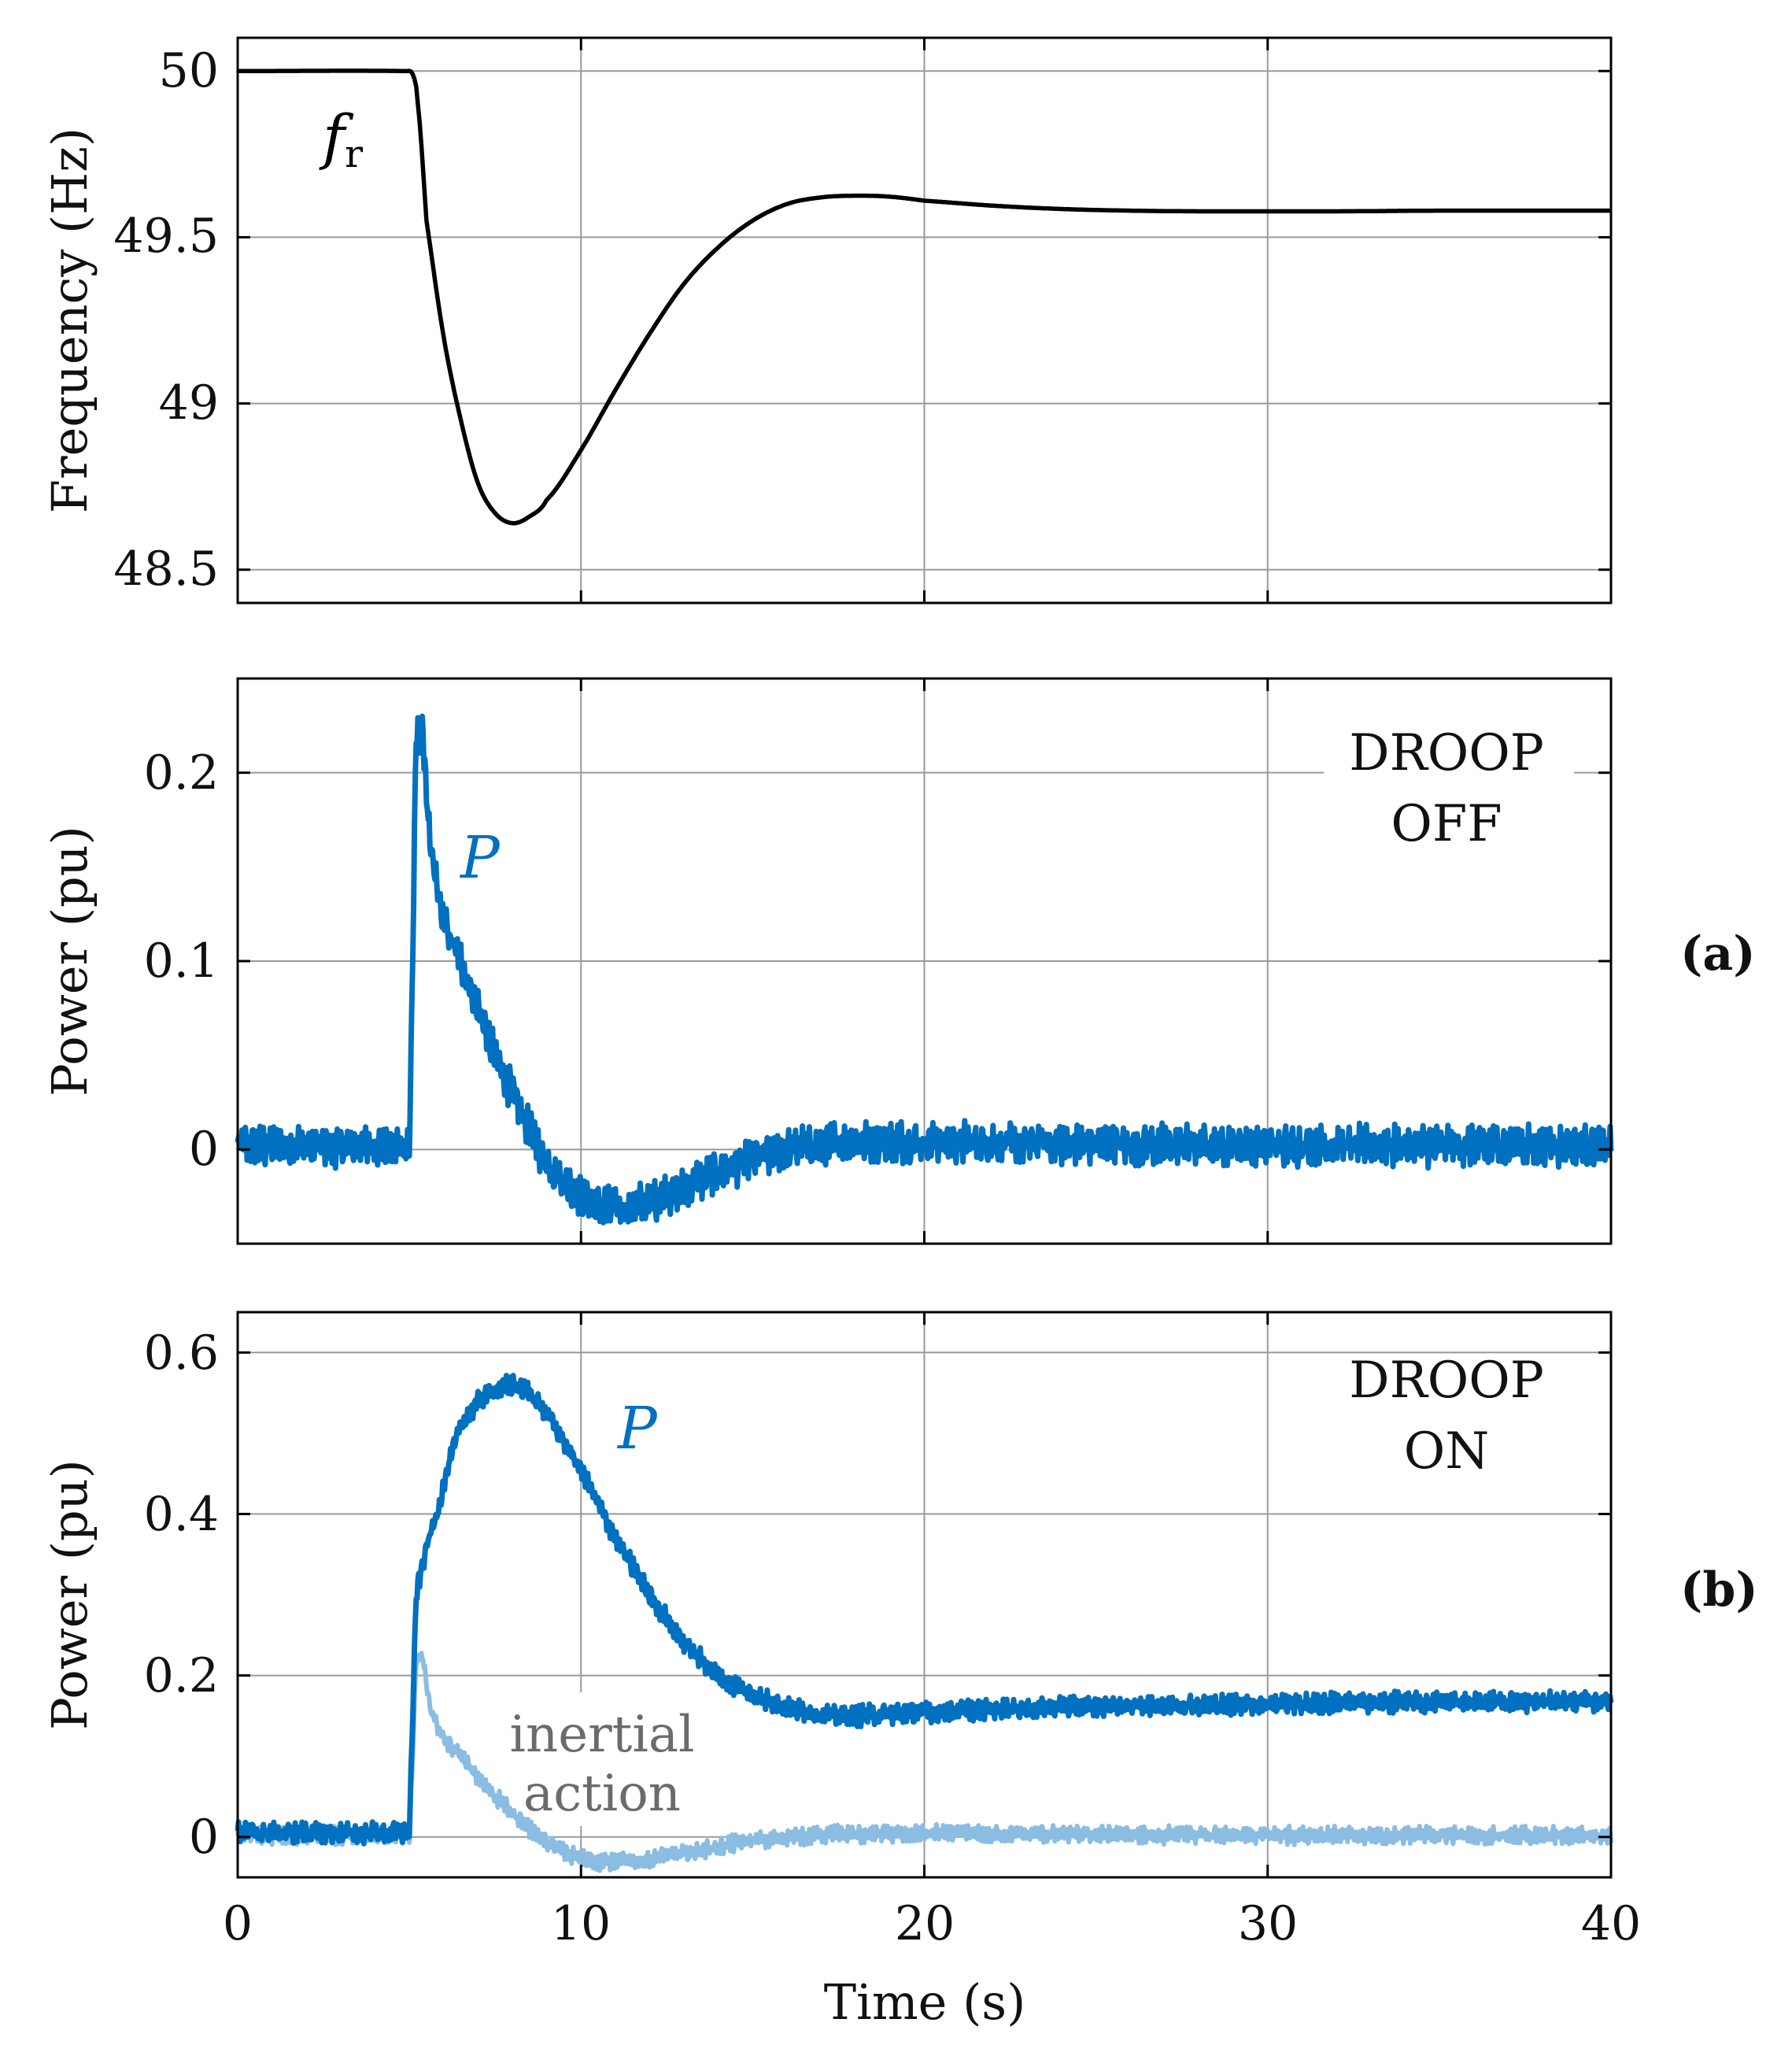 The image size is (1792, 2056). What do you see at coordinates (238, 1923) in the screenshot?
I see `xtick-label-0: 0` at bounding box center [238, 1923].